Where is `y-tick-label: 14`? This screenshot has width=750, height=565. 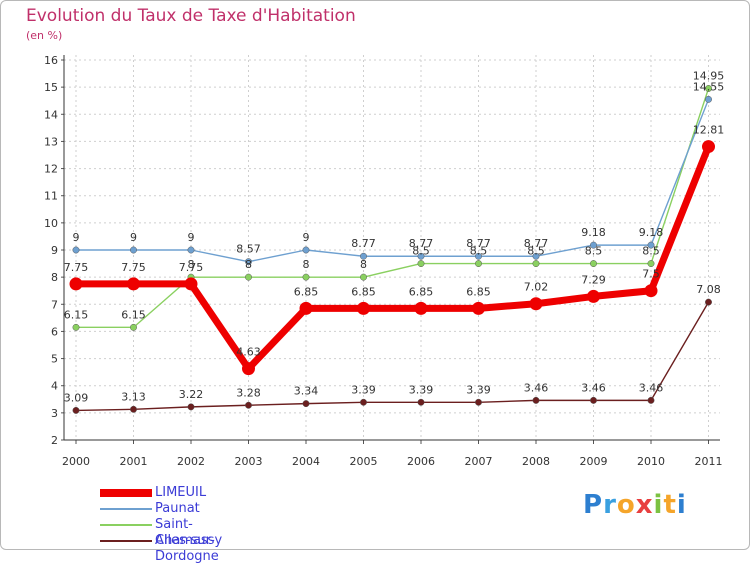
y-tick-label: 14 is located at coordinates (51, 114).